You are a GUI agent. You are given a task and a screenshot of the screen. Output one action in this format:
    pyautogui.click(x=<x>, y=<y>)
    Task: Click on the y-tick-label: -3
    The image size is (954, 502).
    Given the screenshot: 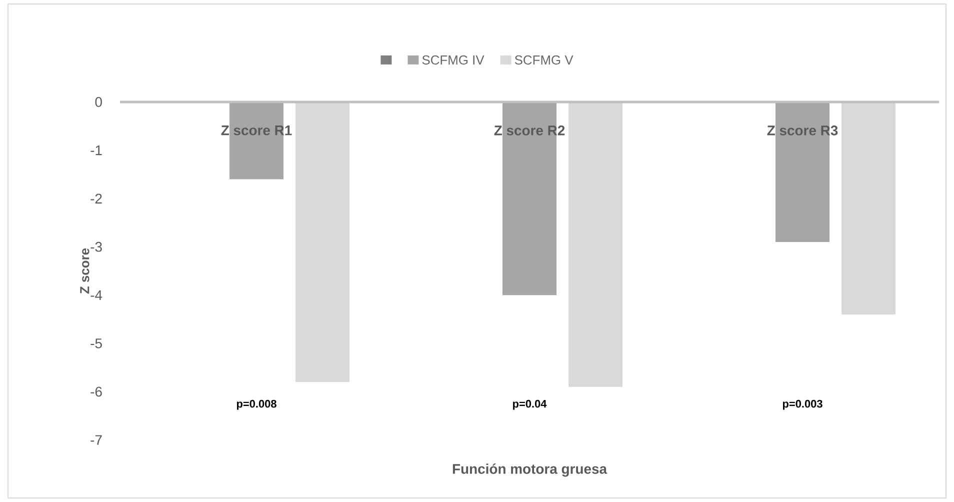 What is the action you would take?
    pyautogui.click(x=96, y=247)
    